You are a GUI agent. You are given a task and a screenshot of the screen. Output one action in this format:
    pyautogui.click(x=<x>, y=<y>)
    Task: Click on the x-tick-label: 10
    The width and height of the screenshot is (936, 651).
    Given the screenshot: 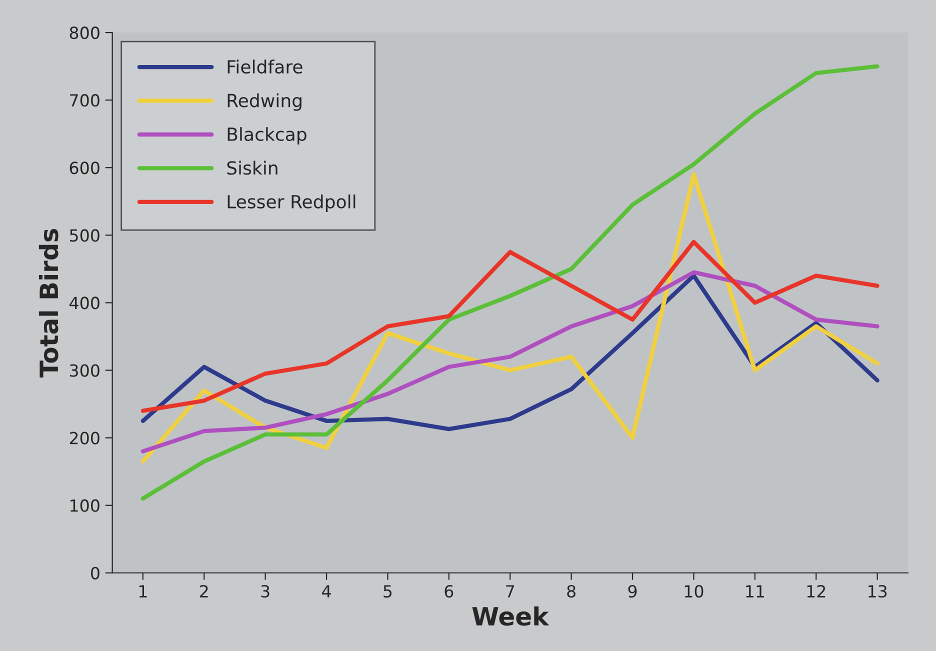 What is the action you would take?
    pyautogui.click(x=694, y=591)
    